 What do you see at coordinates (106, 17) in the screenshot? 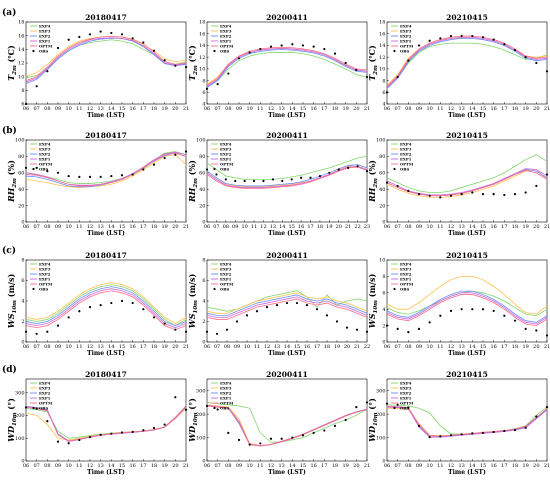
I see `panel-title: 20180417` at bounding box center [106, 17].